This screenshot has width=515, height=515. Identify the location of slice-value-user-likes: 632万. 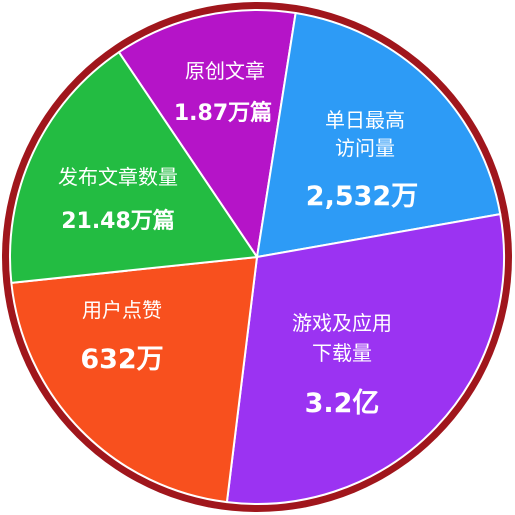
(121, 359).